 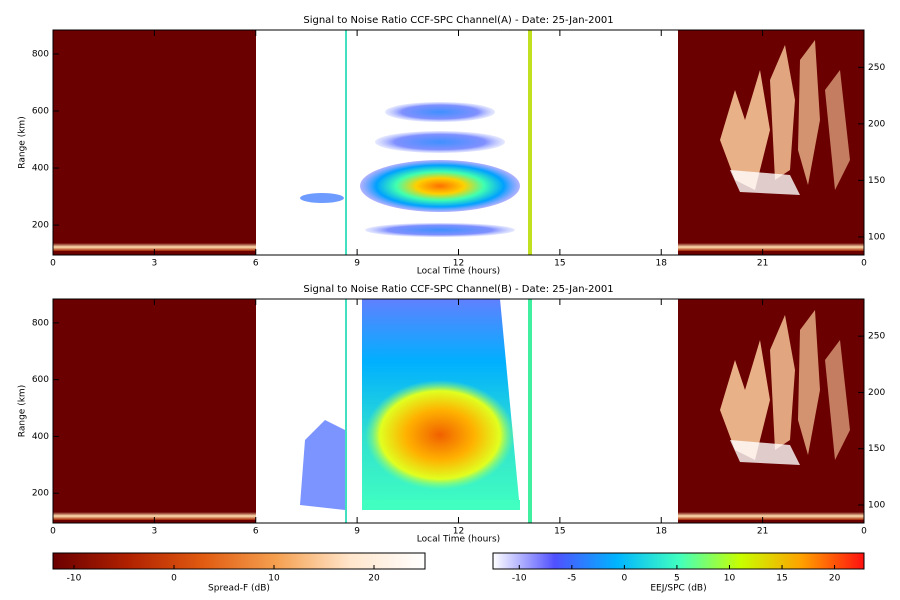 What do you see at coordinates (571, 579) in the screenshot?
I see `colorbar-tick-label: -5` at bounding box center [571, 579].